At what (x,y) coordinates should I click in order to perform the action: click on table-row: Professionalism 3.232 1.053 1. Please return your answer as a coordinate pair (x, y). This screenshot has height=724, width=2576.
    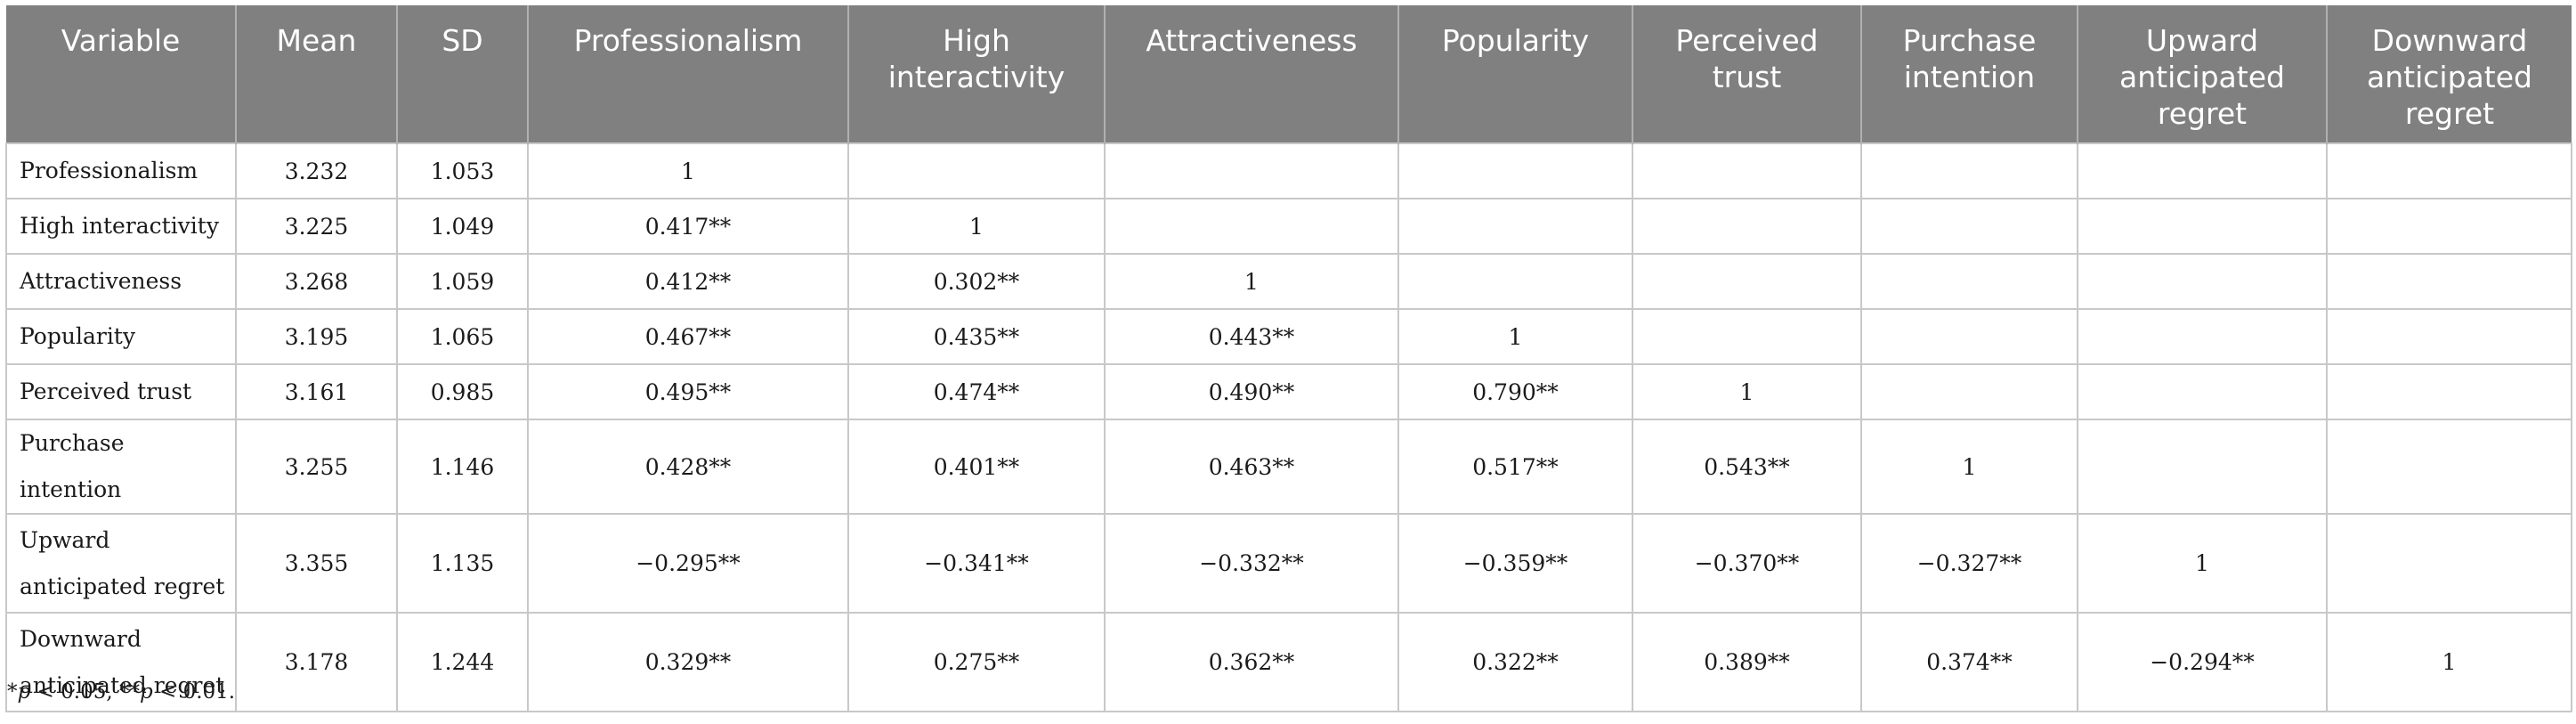
    Looking at the image, I should click on (1289, 170).